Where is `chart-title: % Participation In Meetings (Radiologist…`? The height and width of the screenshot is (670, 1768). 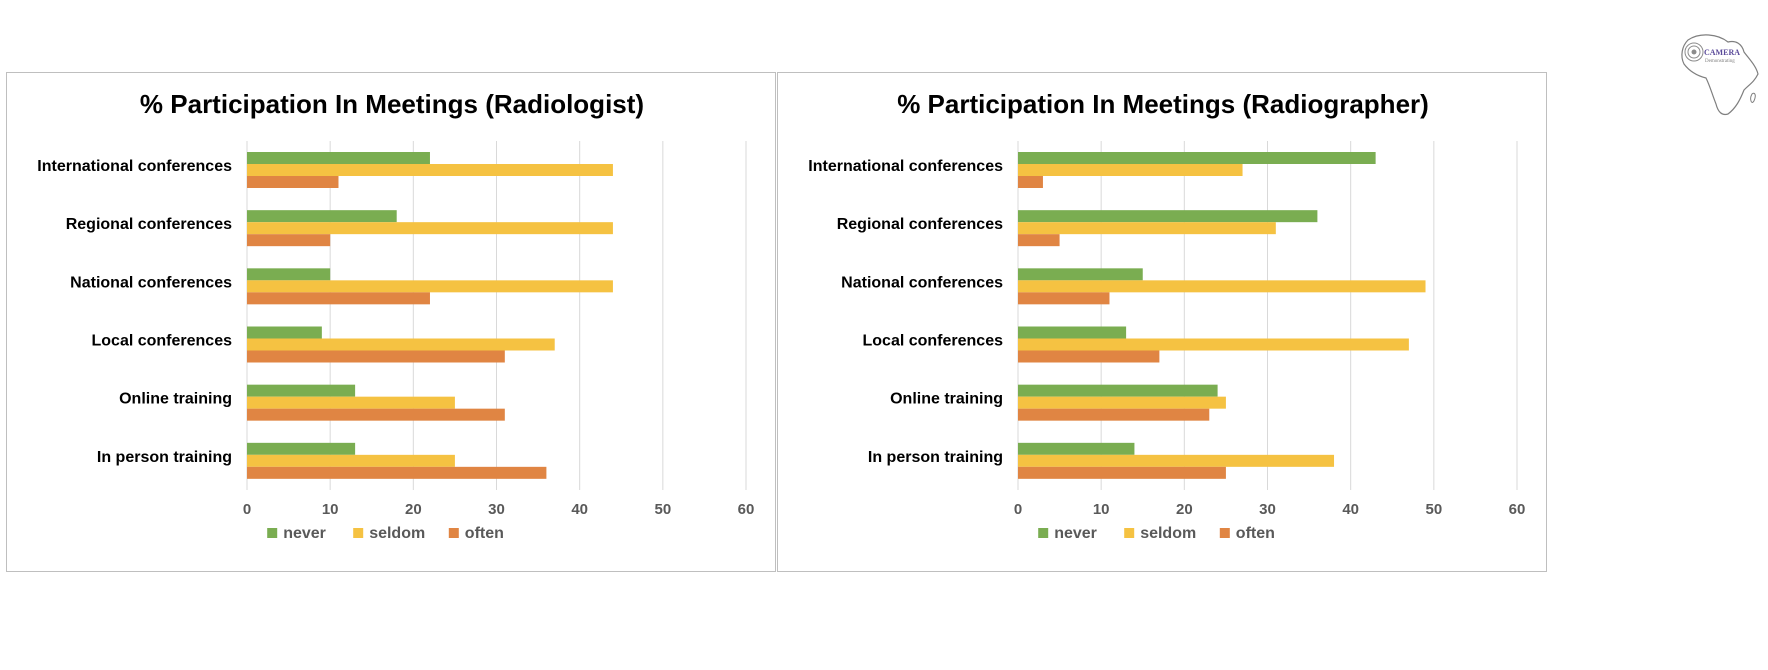 chart-title: % Participation In Meetings (Radiologist… is located at coordinates (392, 104).